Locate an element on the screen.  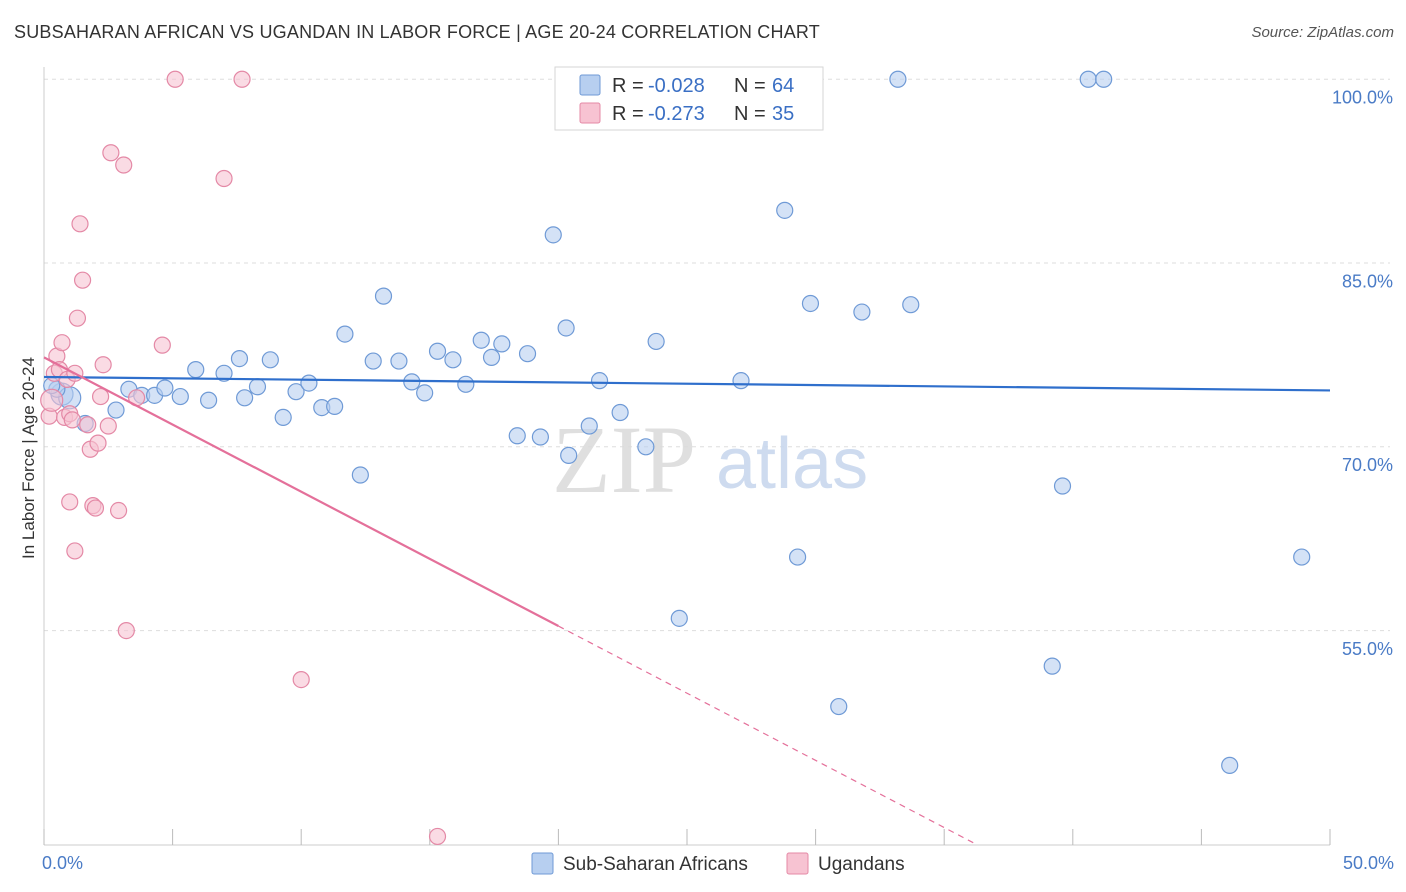
series-legend-swatch-blue is located at coordinates (542, 863).